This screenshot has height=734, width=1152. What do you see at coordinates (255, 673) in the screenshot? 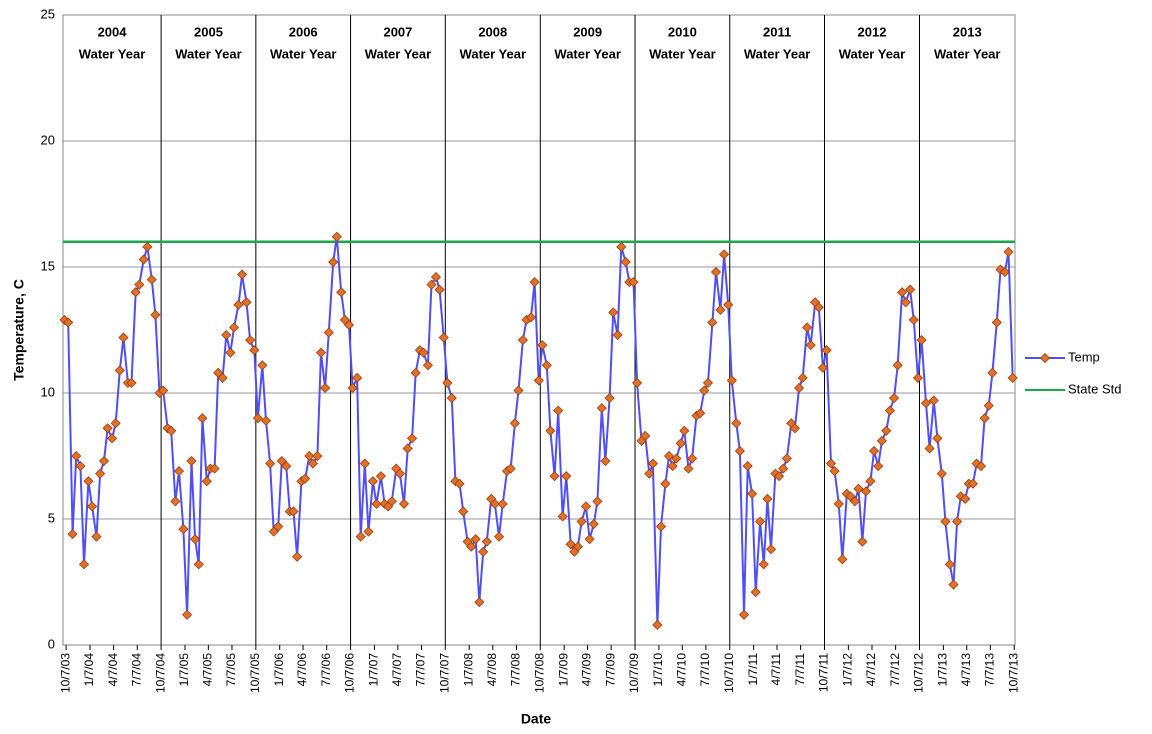
I see `x-tick-label: 10/7/05` at bounding box center [255, 673].